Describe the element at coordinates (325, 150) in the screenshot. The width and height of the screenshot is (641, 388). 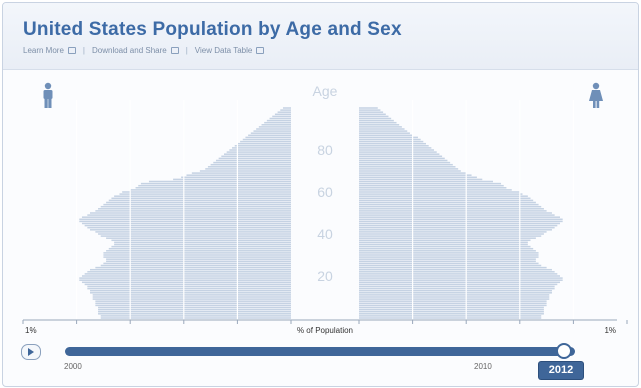
I see `age-tick-80: 80` at that location.